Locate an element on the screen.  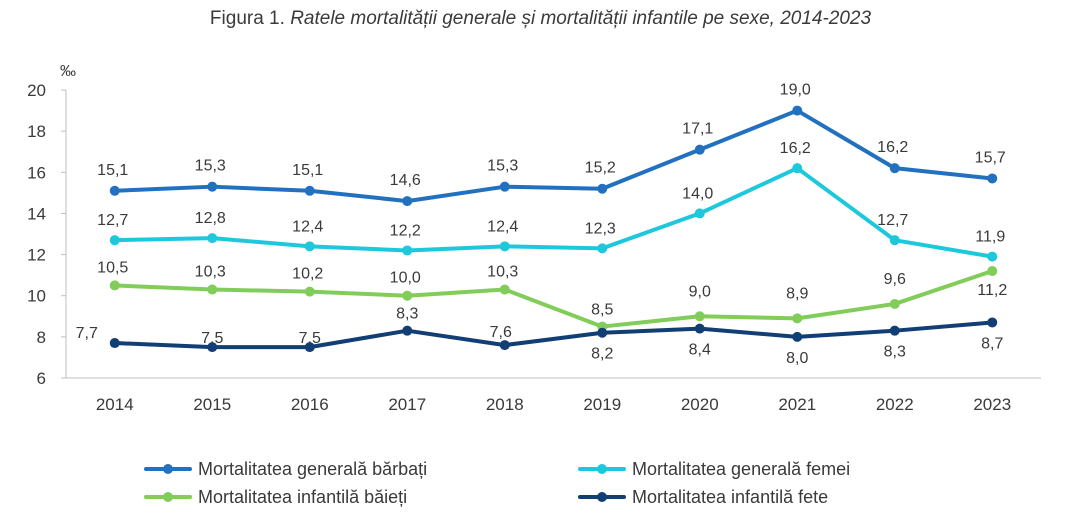
data-label: 19,0 is located at coordinates (795, 90).